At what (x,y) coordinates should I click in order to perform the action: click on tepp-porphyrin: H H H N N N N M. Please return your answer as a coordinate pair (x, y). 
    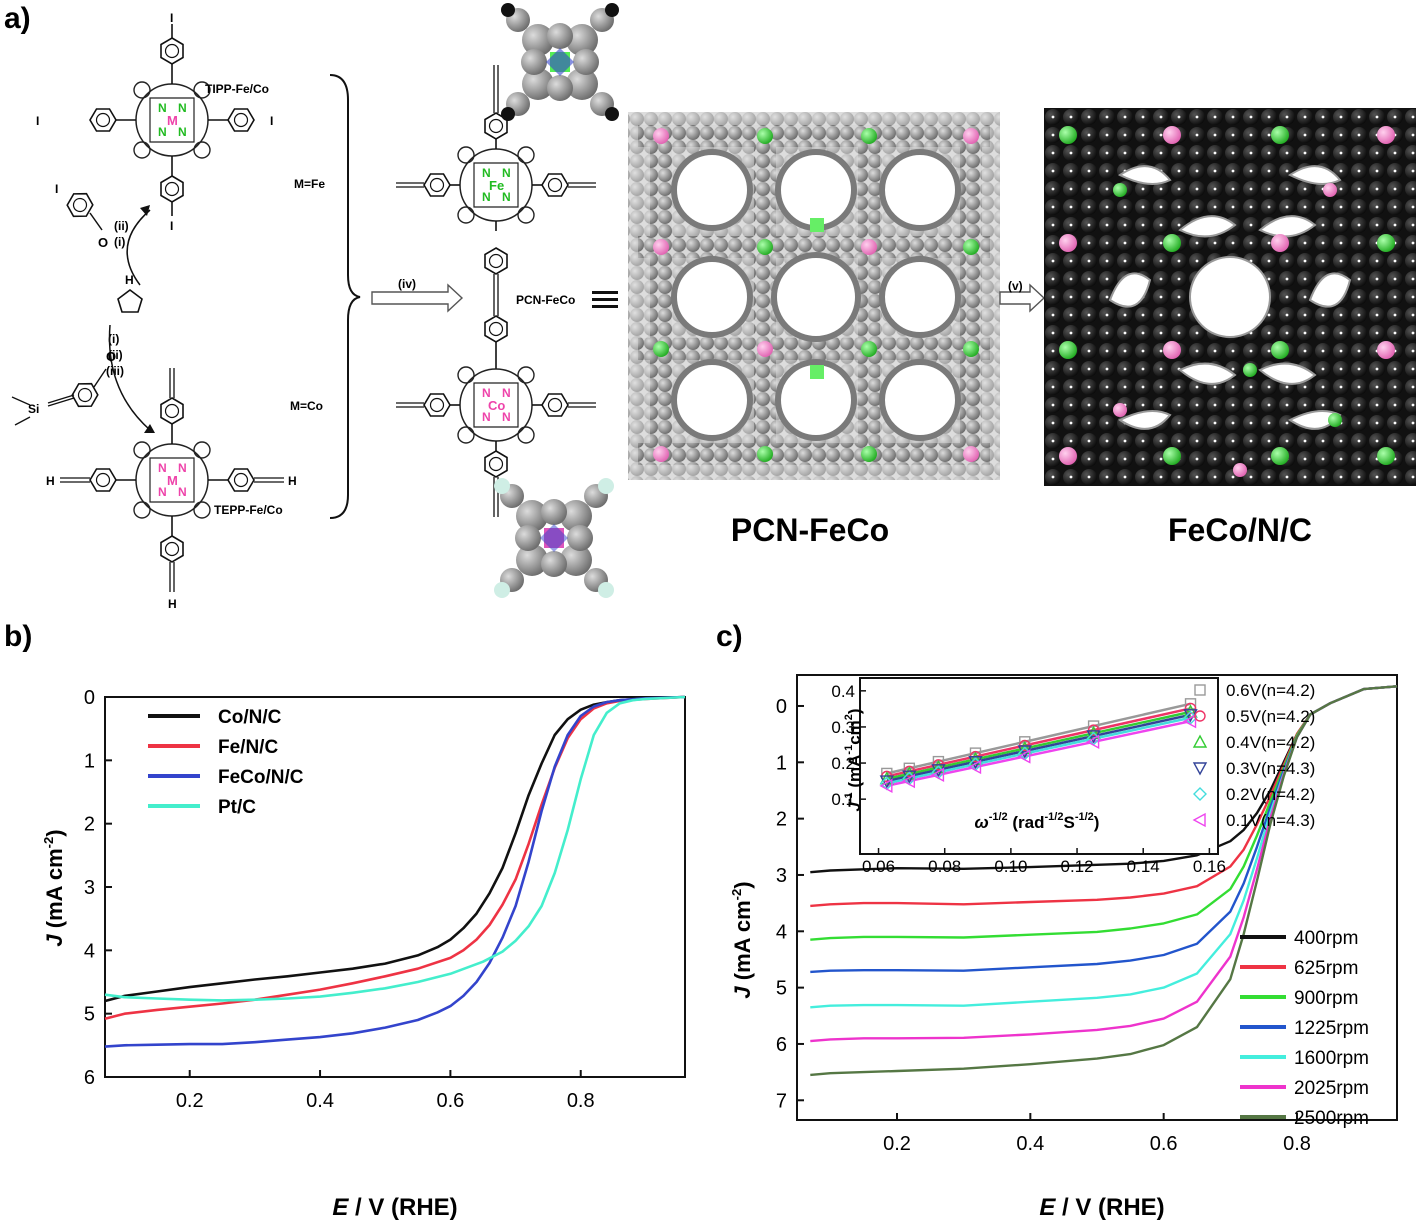
    Looking at the image, I should click on (171, 489).